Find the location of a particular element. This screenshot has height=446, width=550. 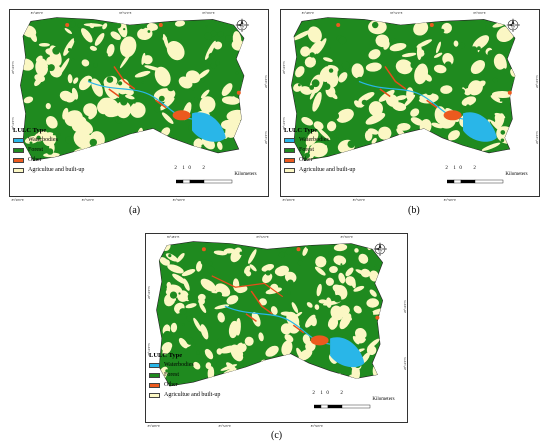

region-forest-base is located at coordinates (403, 89).